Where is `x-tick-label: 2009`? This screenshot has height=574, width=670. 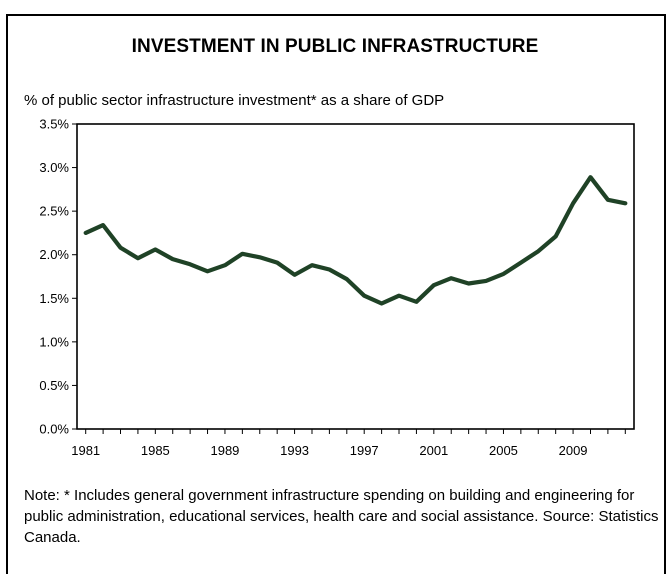
x-tick-label: 2009 is located at coordinates (573, 450).